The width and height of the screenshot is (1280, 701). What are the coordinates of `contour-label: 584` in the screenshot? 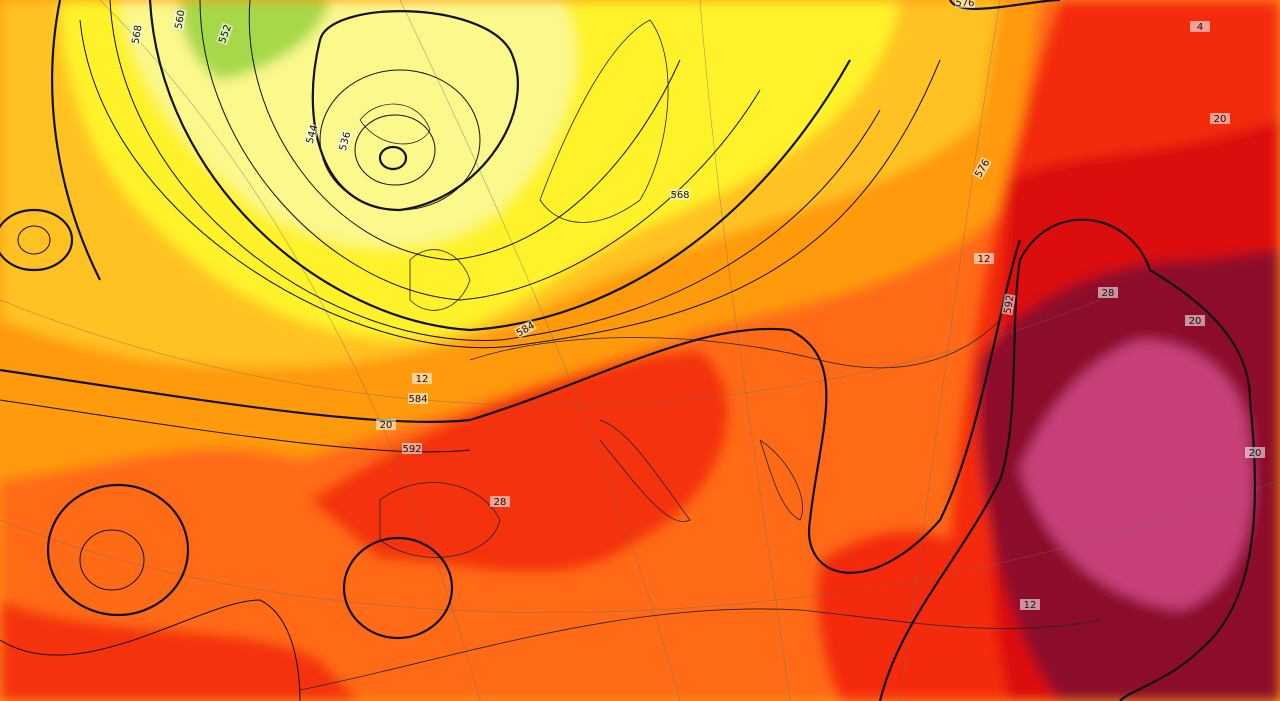 It's located at (417, 399).